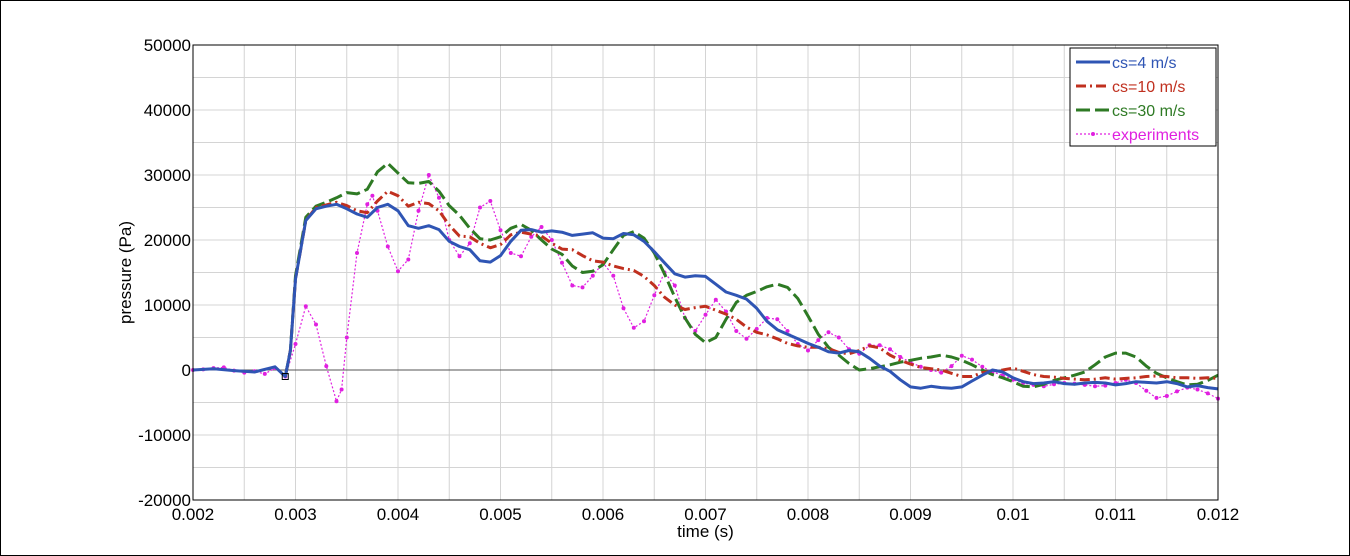  I want to click on y-tick-label: -20000, so click(164, 500).